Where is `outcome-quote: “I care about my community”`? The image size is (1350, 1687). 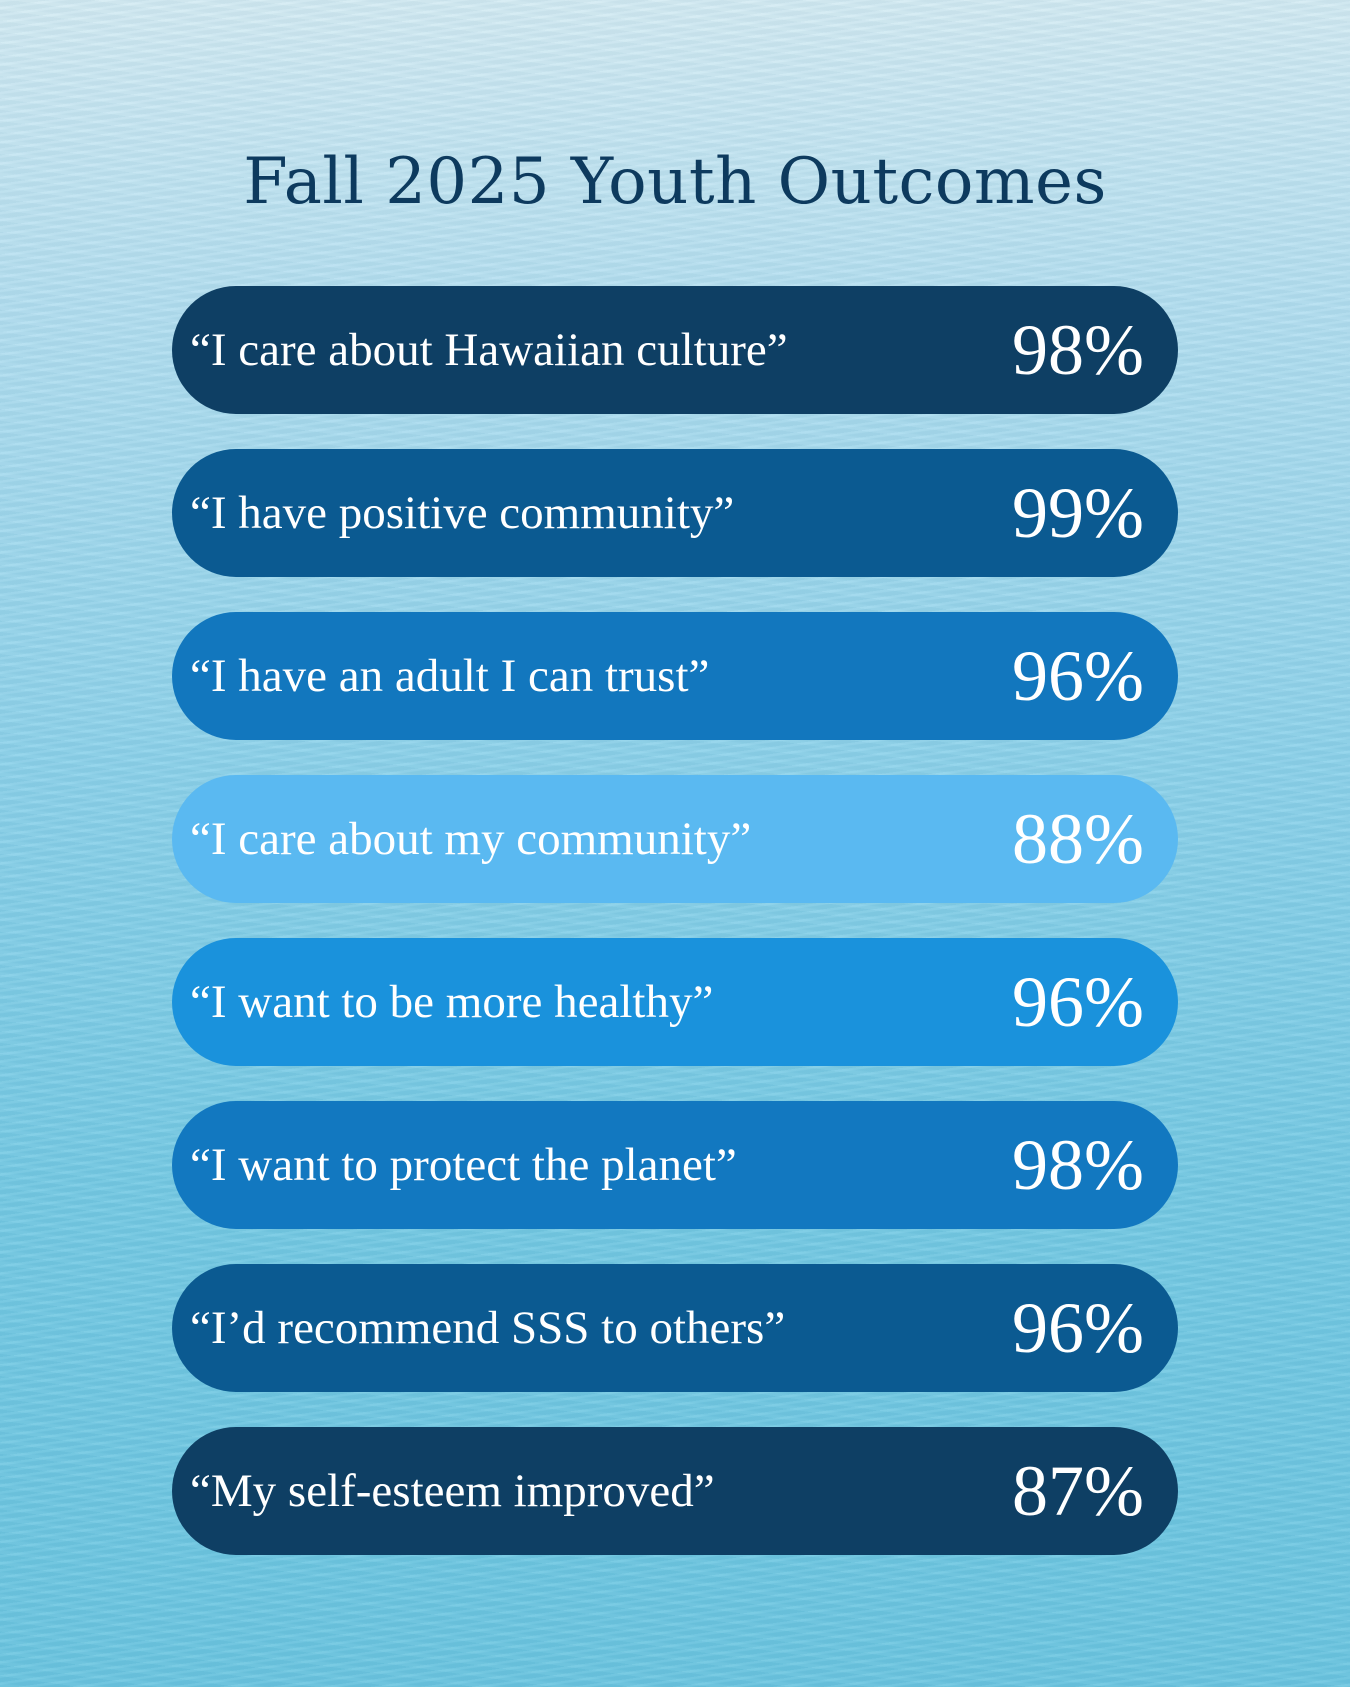
outcome-quote: “I care about my community” is located at coordinates (471, 839).